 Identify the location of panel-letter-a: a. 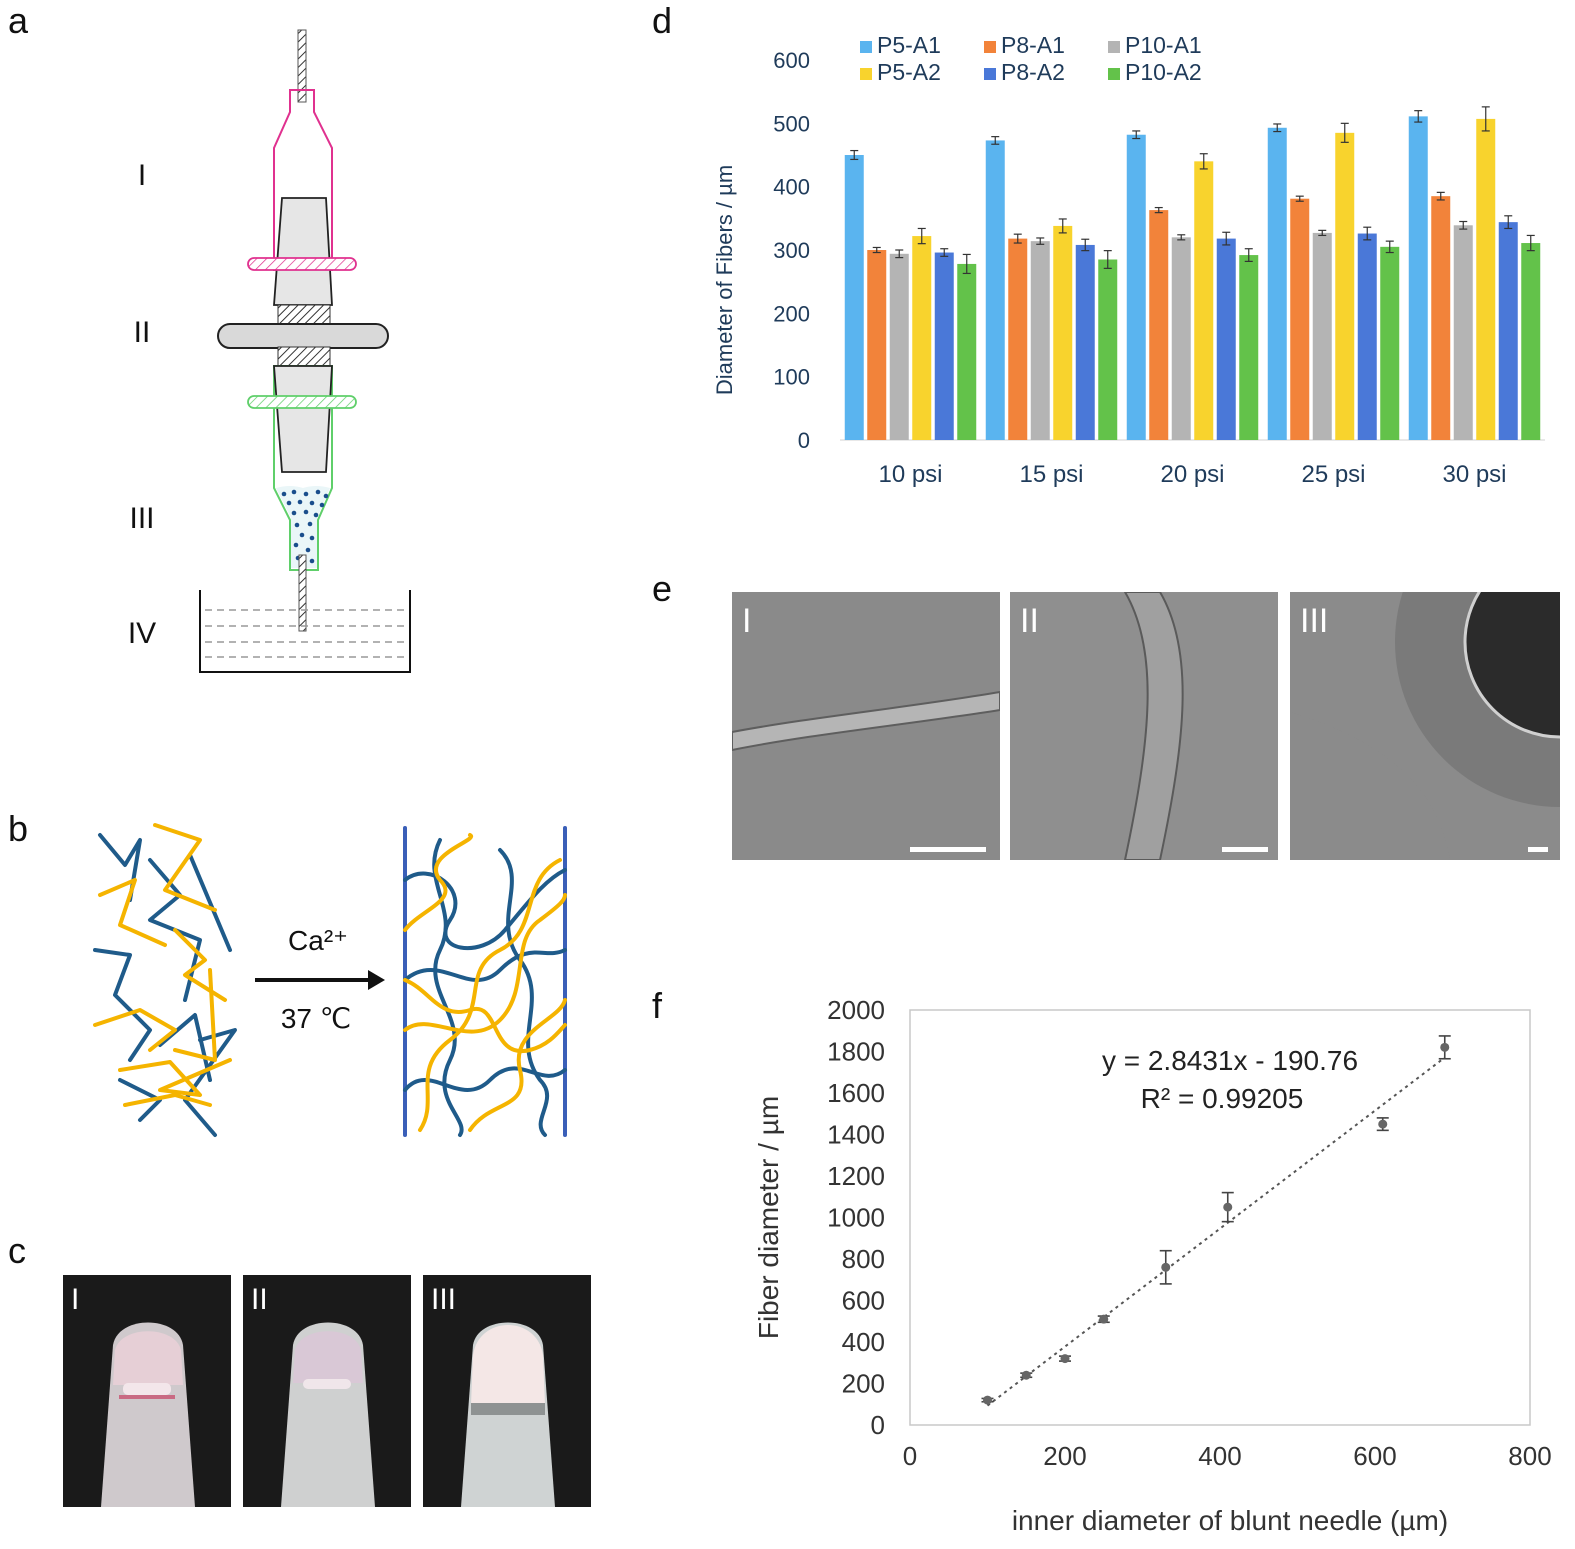
(18, 20).